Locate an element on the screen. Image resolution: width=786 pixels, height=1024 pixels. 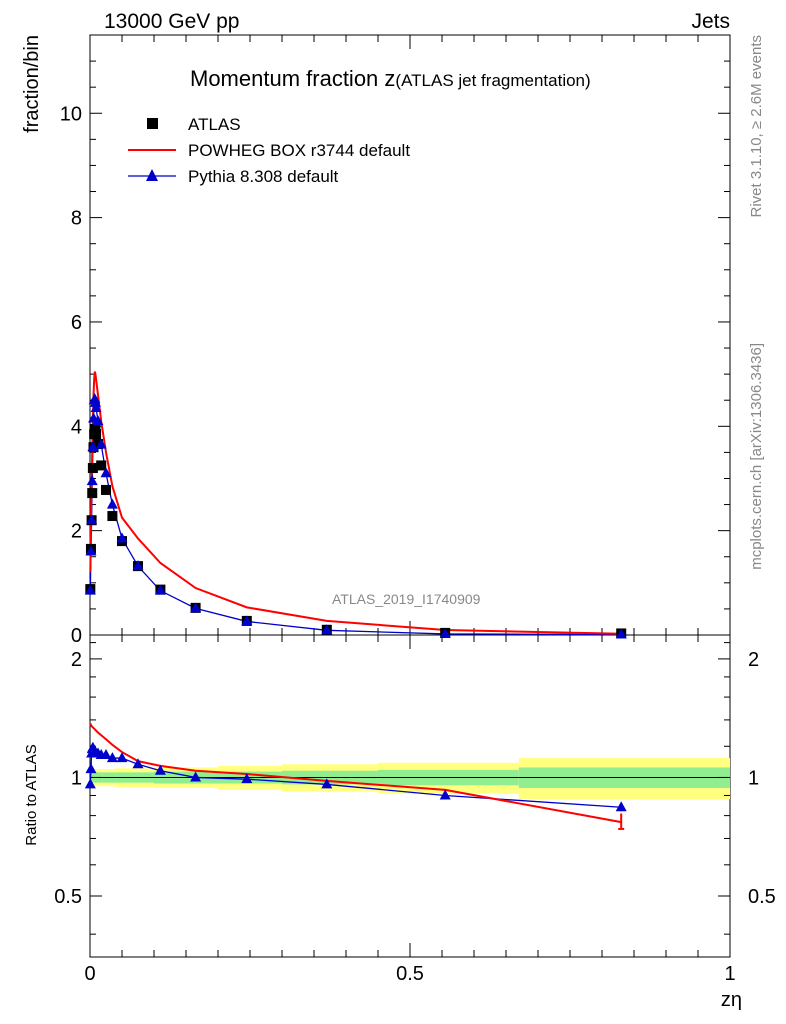
x-tick-label: 1 is located at coordinates (729, 974).